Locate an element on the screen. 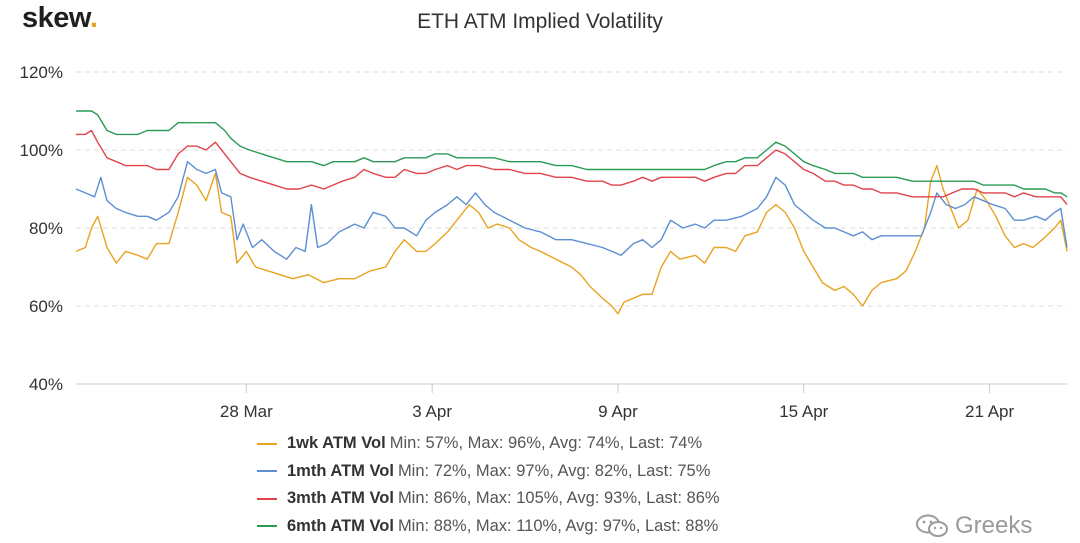 The image size is (1080, 543). x-tick-label: 21 Apr is located at coordinates (989, 411).